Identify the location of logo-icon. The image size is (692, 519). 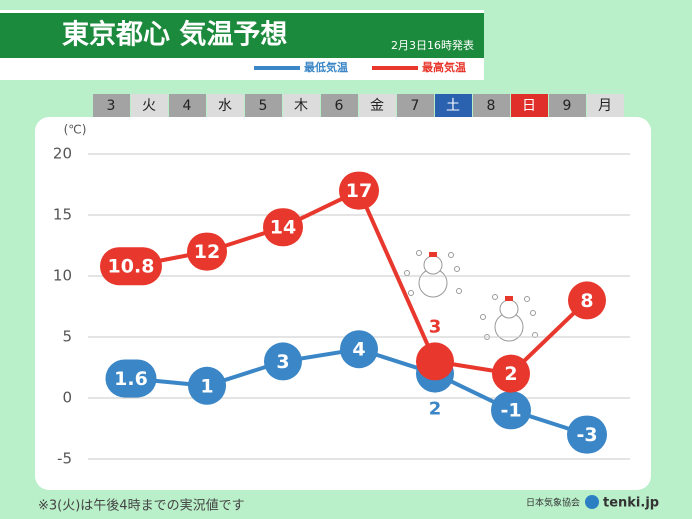
(592, 502).